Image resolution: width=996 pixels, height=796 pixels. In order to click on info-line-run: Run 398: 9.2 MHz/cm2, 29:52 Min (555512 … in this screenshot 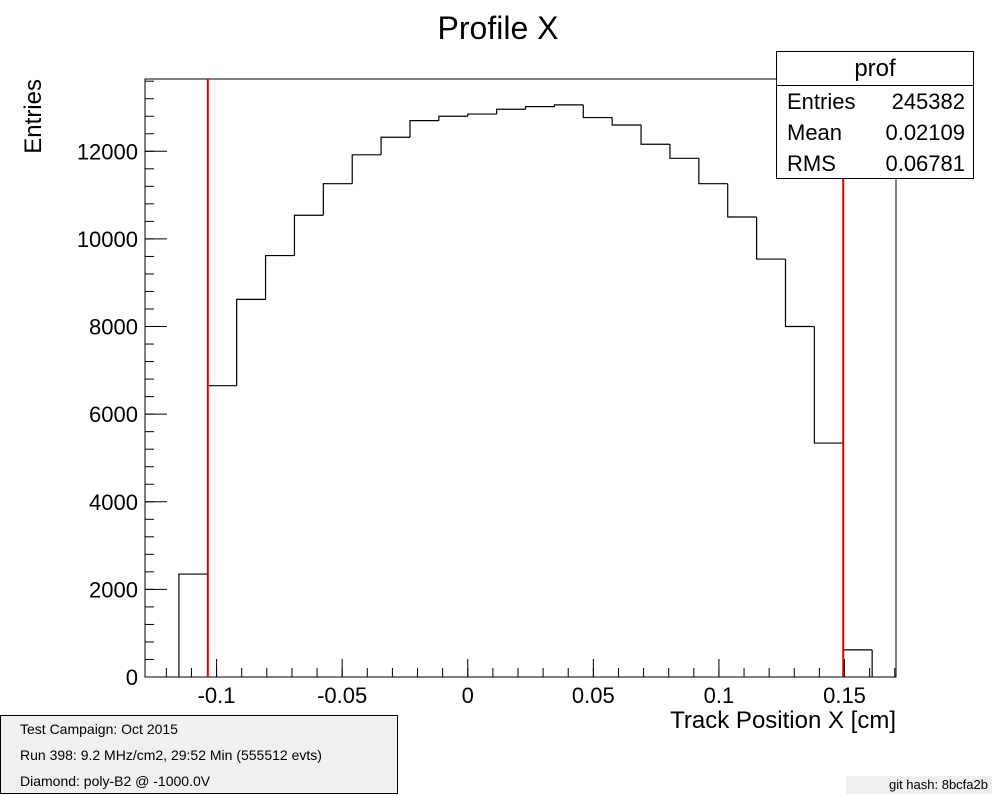, I will do `click(171, 755)`.